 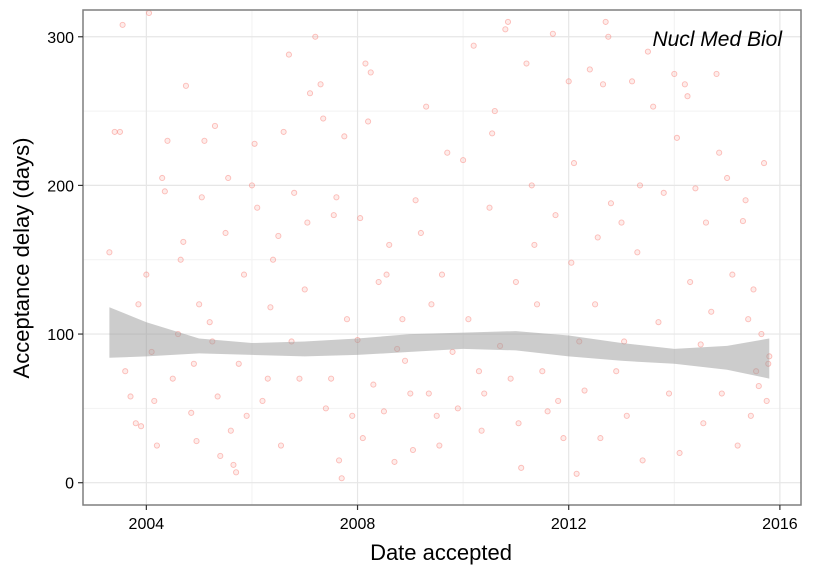 I want to click on journal-annotation: Nucl Med Biol, so click(x=717, y=39).